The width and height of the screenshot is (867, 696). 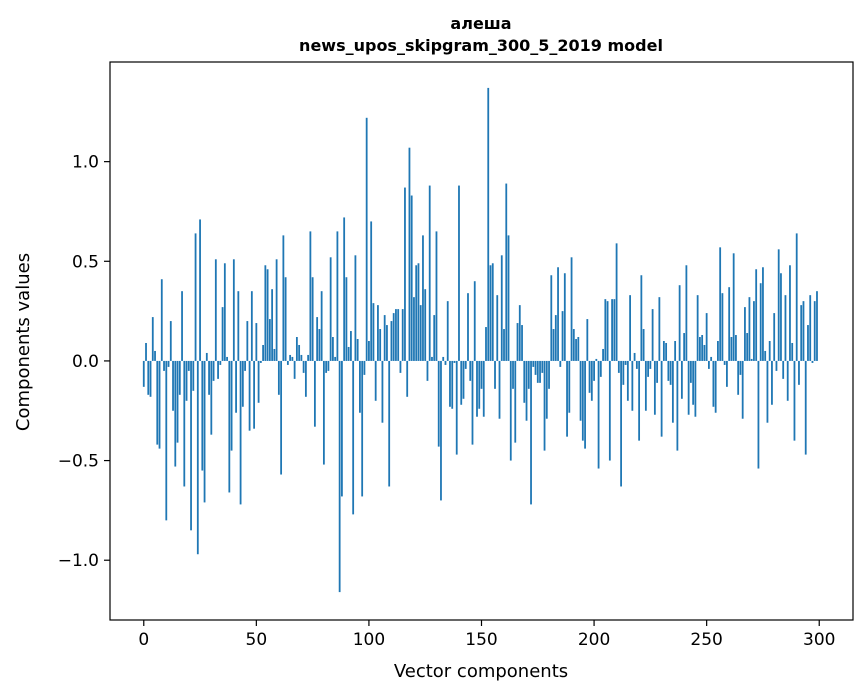 What do you see at coordinates (78, 462) in the screenshot?
I see `y-tick-label: −0.5` at bounding box center [78, 462].